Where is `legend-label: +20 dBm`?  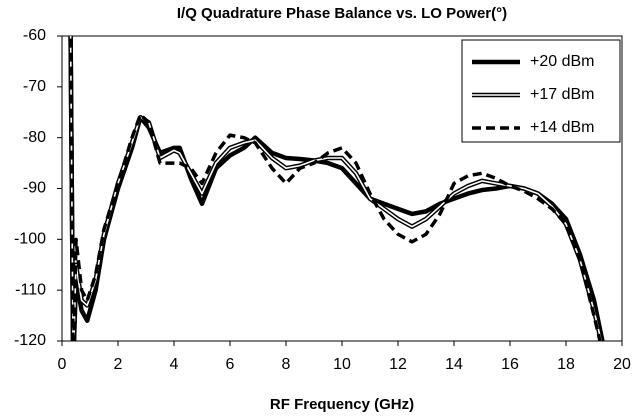
legend-label: +20 dBm is located at coordinates (562, 61).